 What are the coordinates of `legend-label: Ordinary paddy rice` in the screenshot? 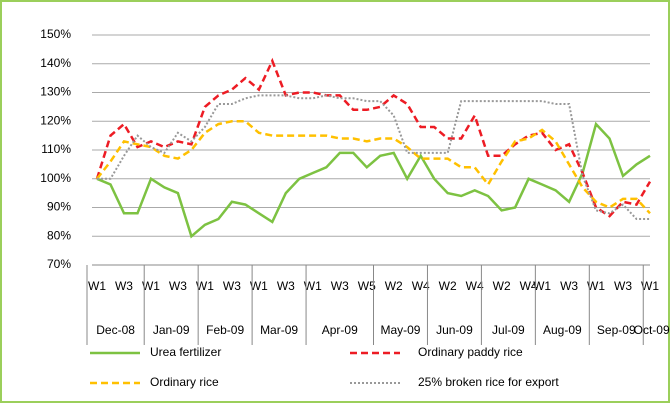 It's located at (470, 352).